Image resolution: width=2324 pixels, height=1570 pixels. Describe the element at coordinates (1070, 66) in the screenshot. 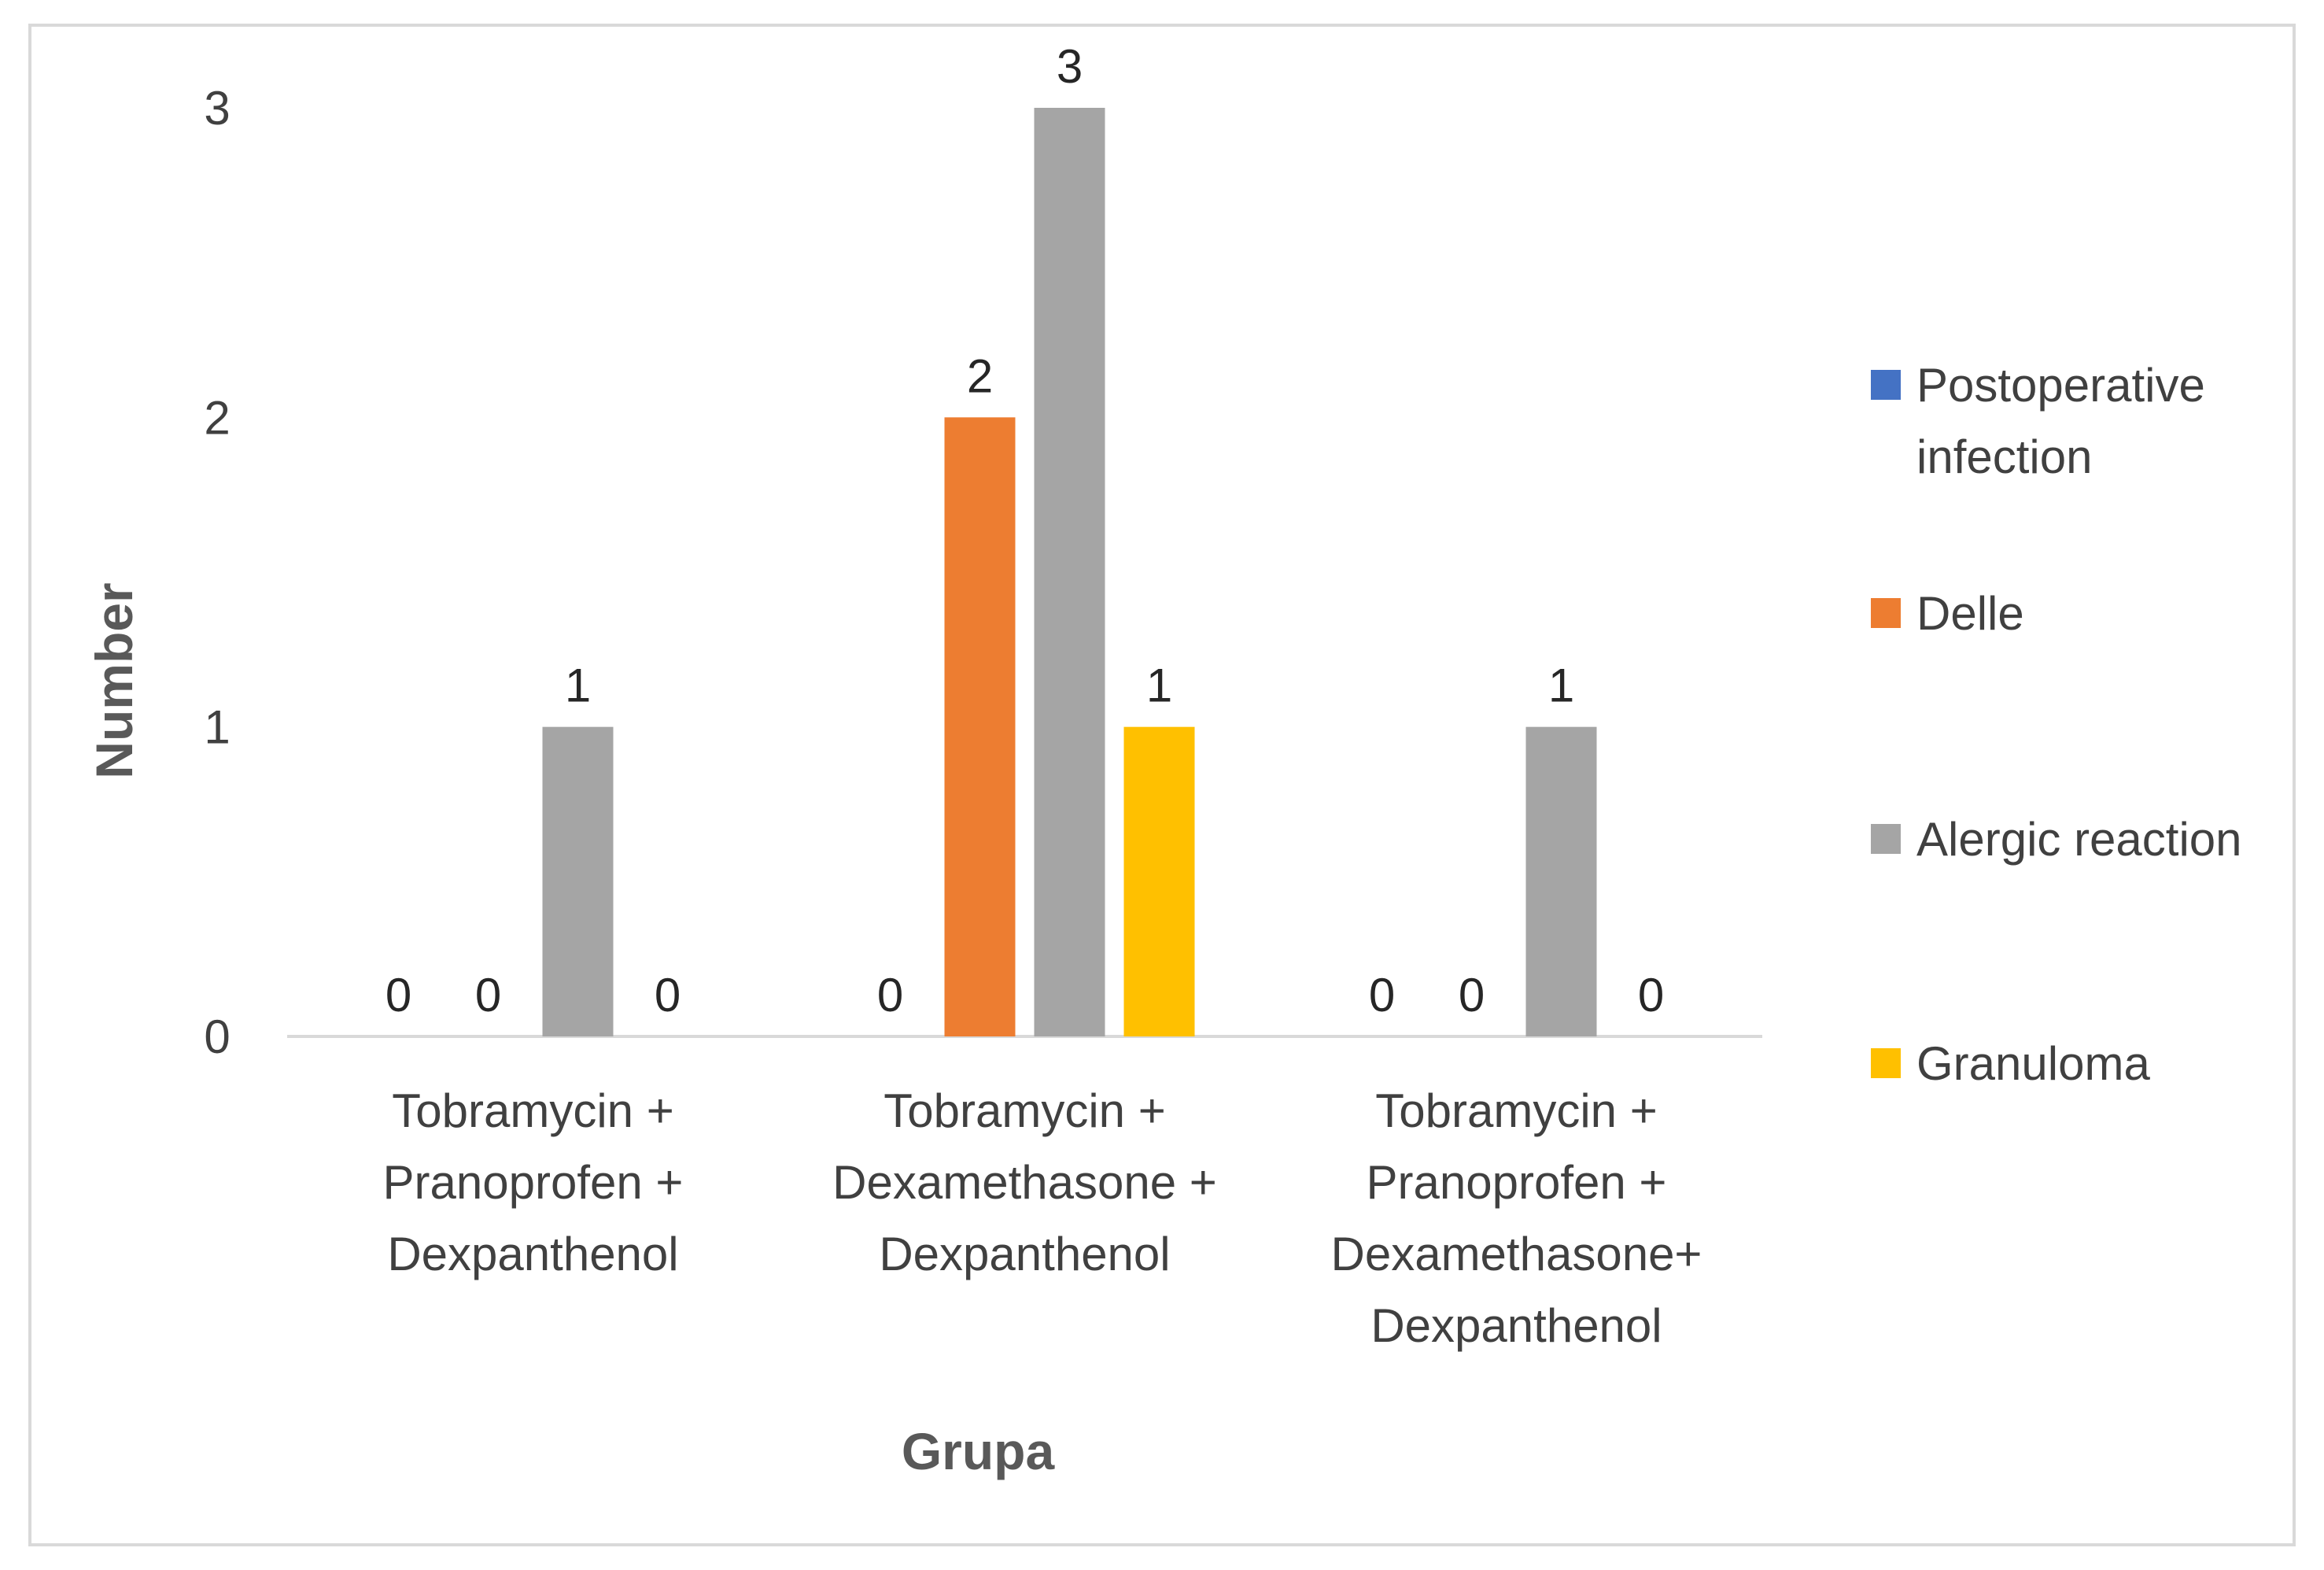

I see `data-label: 3` at that location.